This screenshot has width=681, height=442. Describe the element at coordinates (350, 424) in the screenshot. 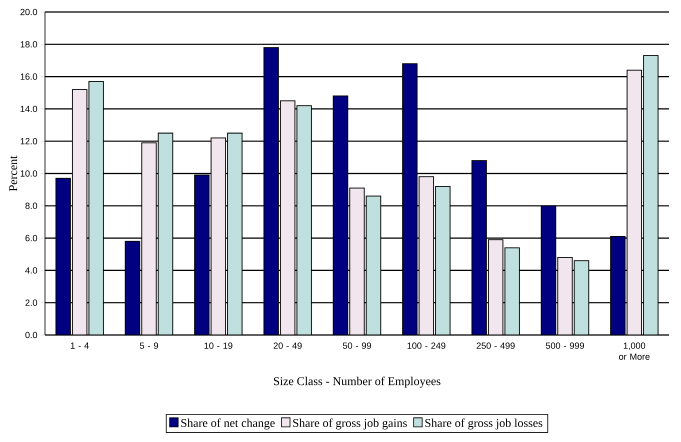

I see `legend-label: Share of gross job gains` at that location.